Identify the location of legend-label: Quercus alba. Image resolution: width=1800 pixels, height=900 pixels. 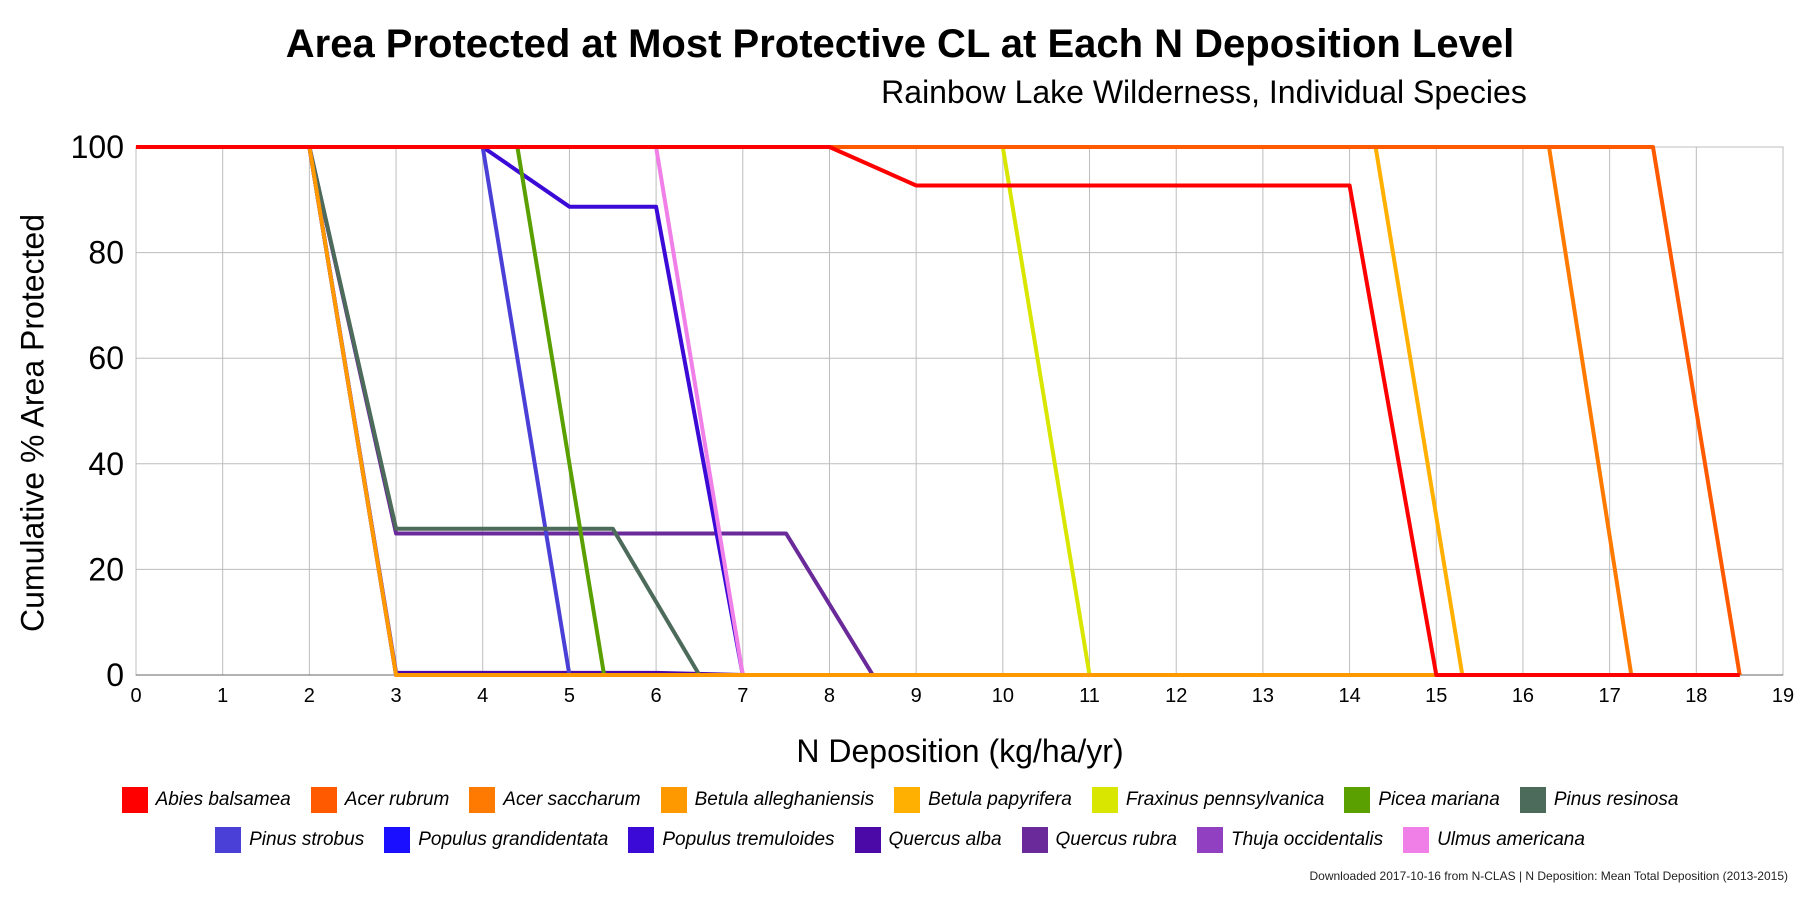
(945, 839).